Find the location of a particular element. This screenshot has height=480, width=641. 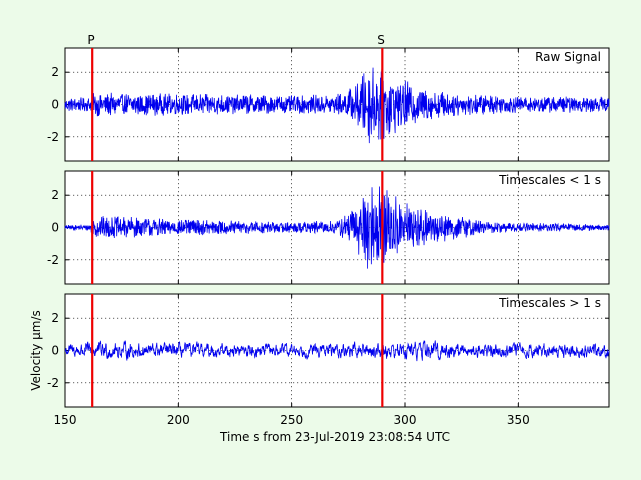

s-pick-label: S is located at coordinates (381, 40).